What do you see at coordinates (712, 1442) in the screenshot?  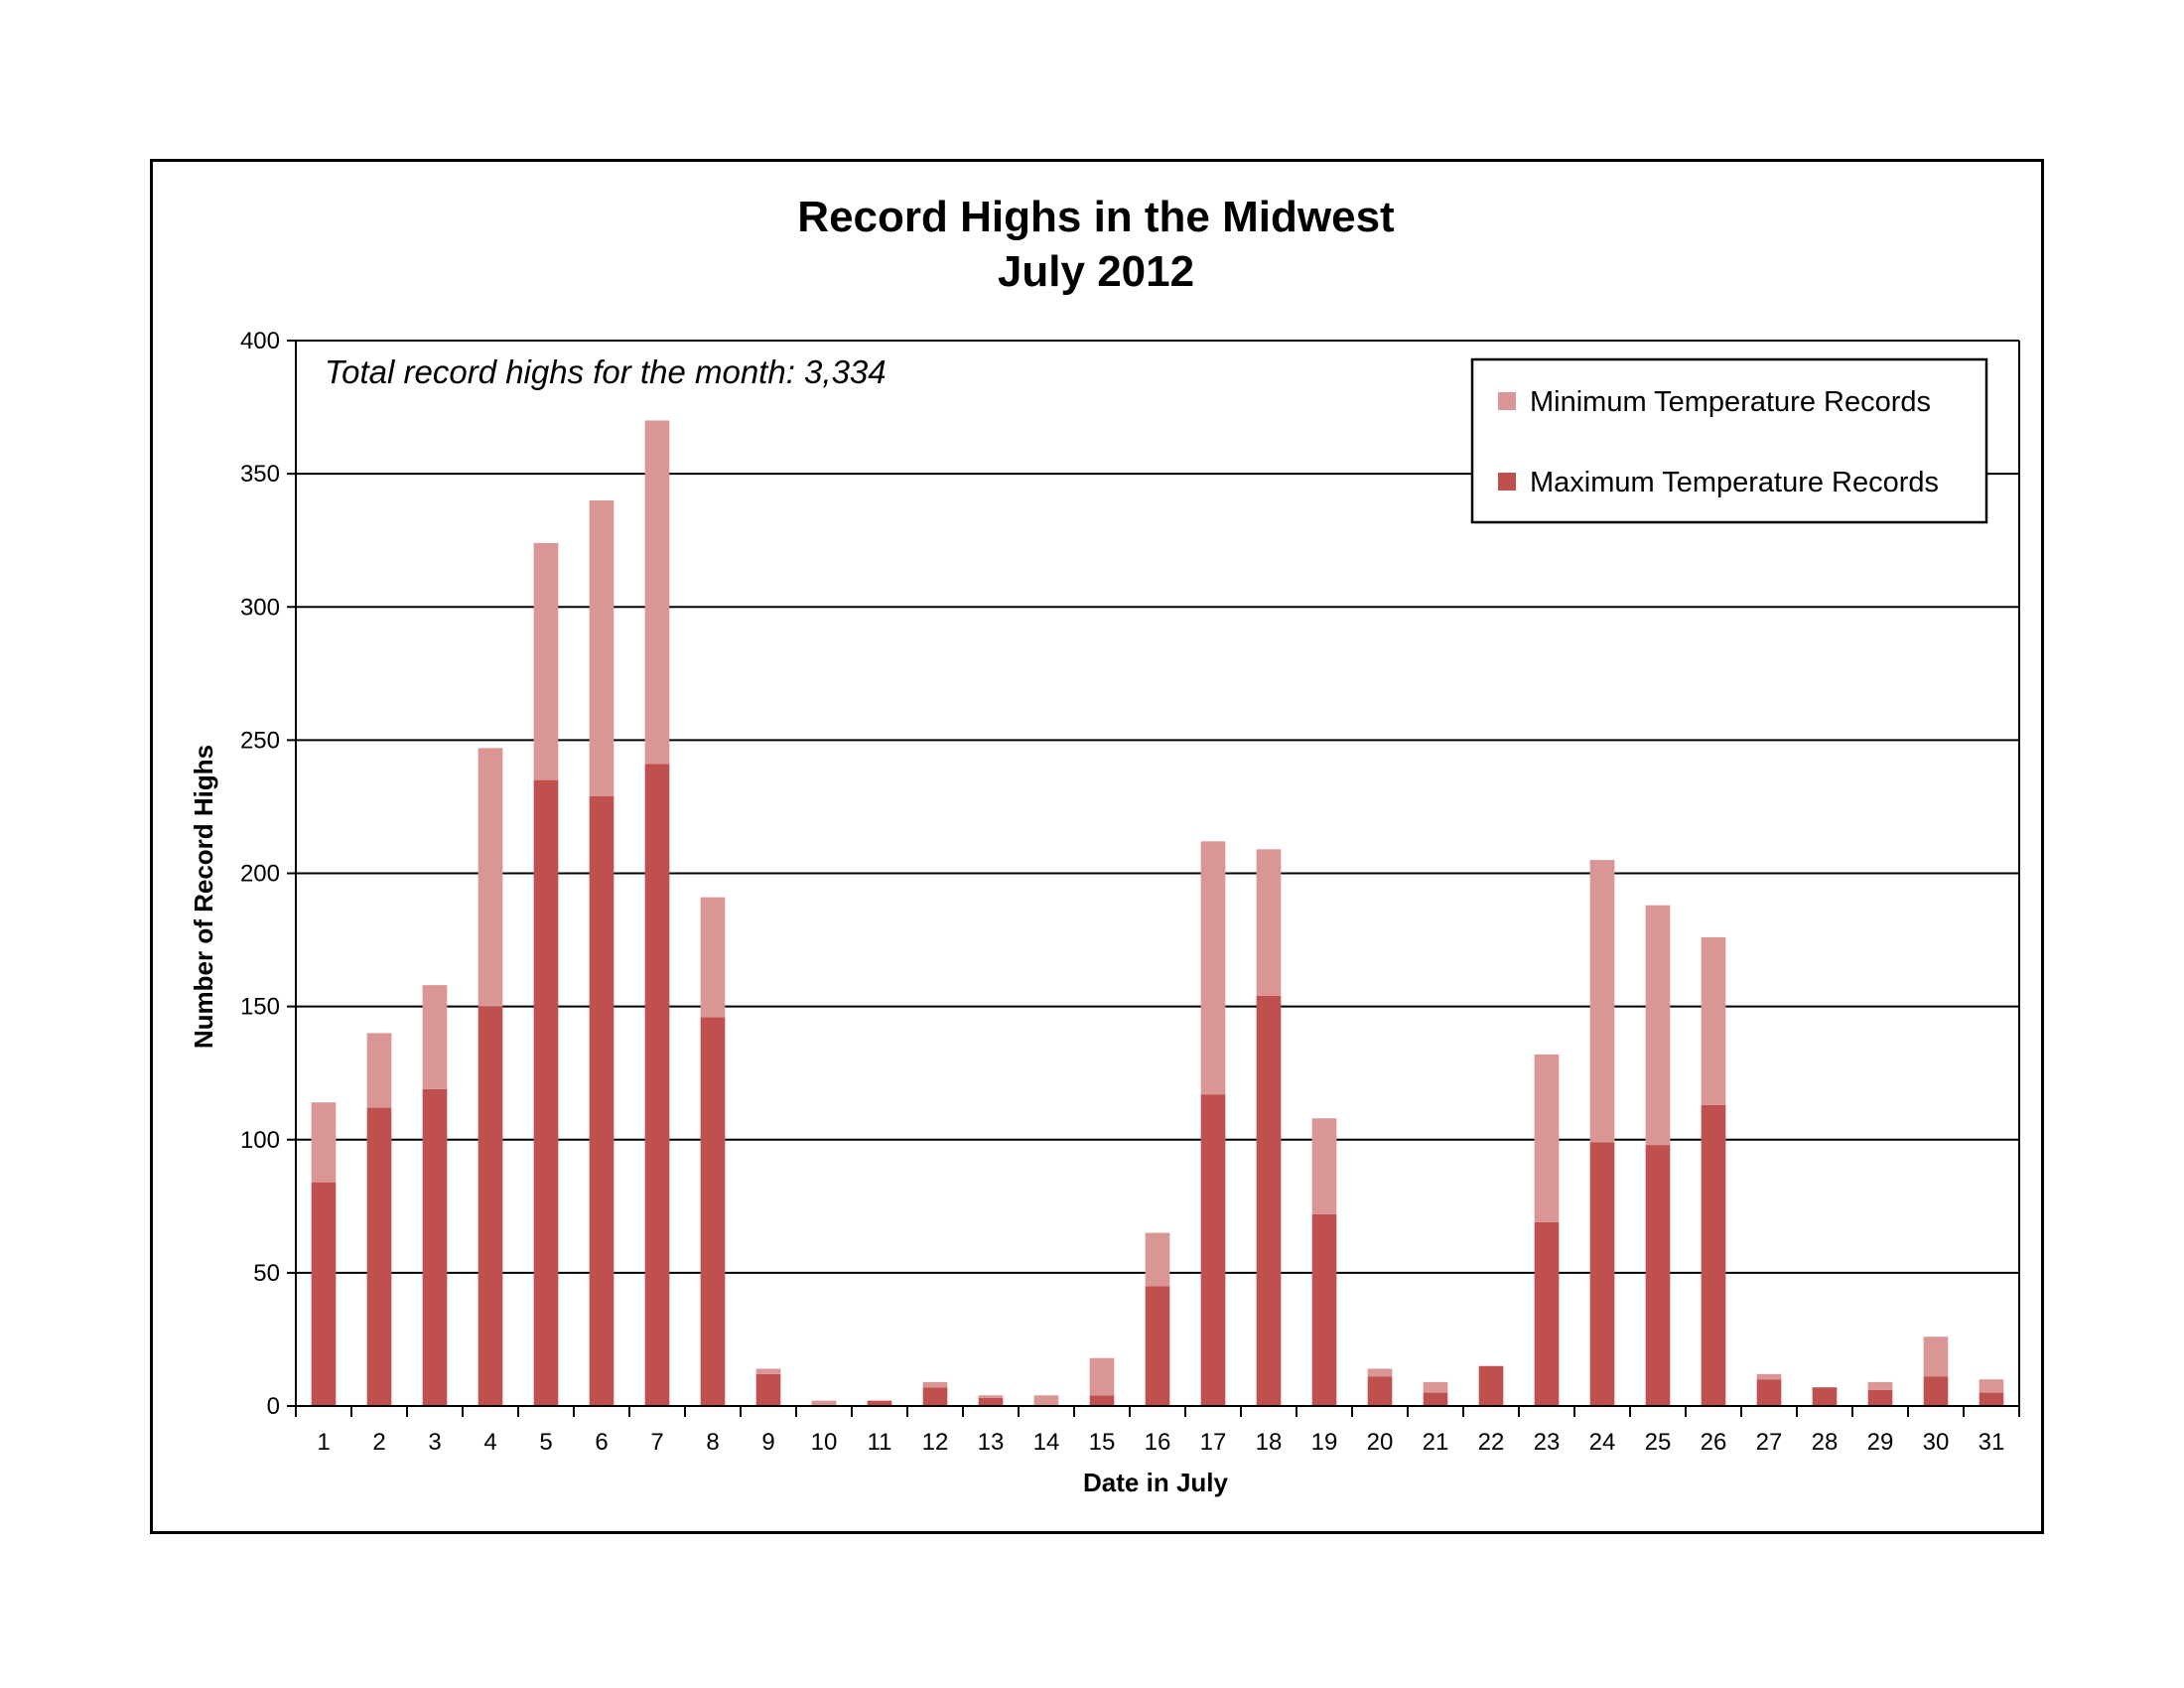 I see `x-tick-label: 8` at bounding box center [712, 1442].